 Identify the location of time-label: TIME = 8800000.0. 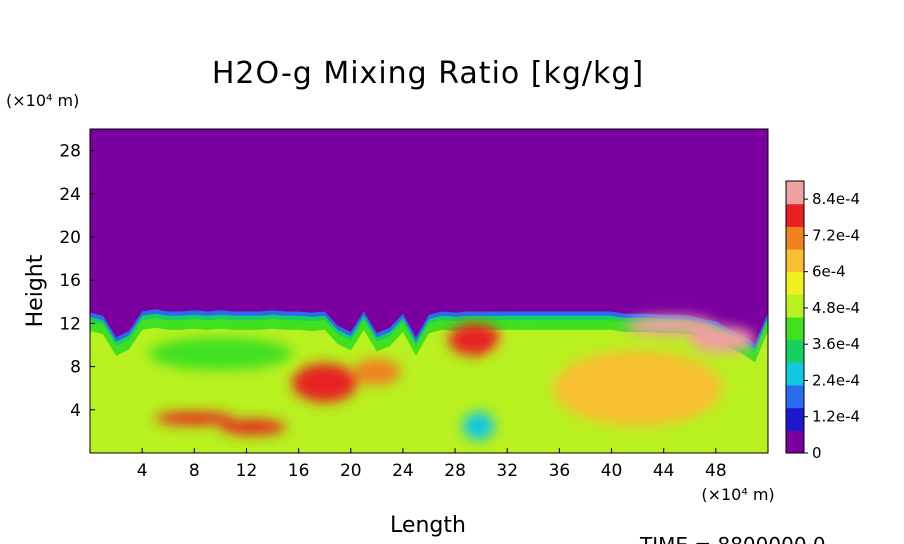
(732, 538).